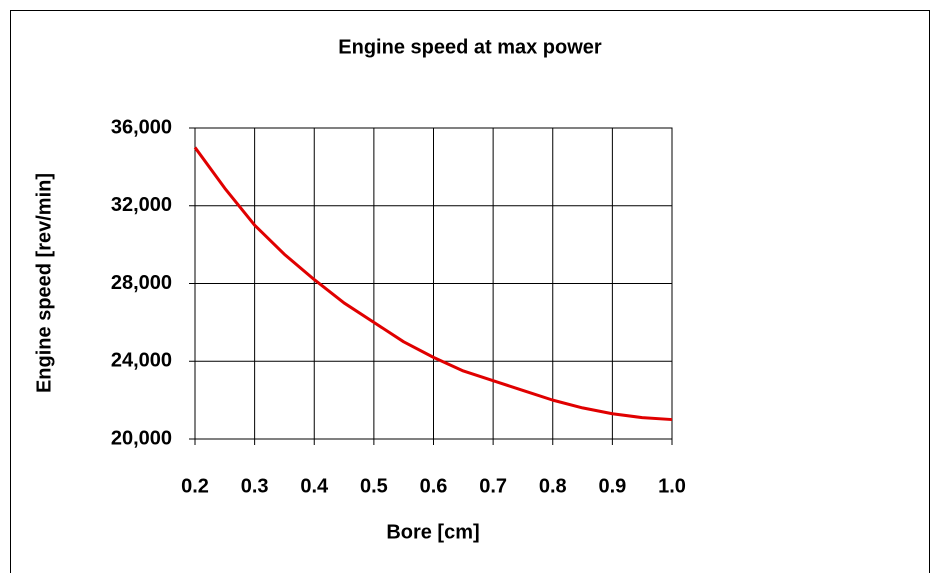 The width and height of the screenshot is (931, 573). I want to click on x-tick-label: 0.8, so click(553, 486).